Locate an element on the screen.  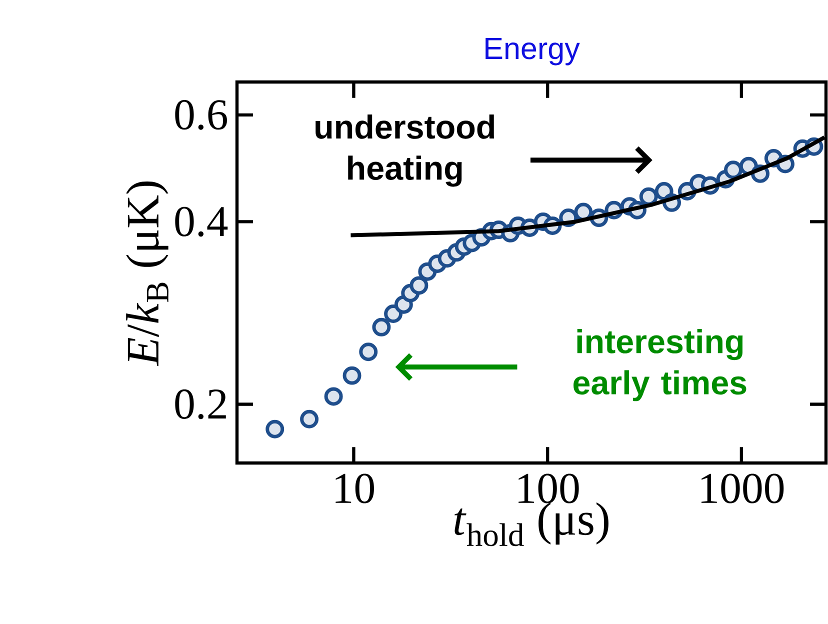
y-axis-title: E/k$_{B}$ (μK) is located at coordinates (147, 274).